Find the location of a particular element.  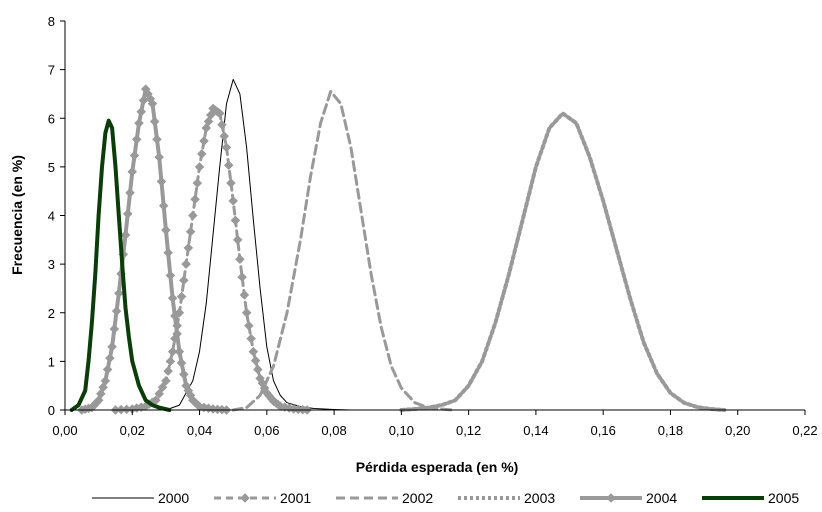

y-tick-label: 7 is located at coordinates (51, 70).